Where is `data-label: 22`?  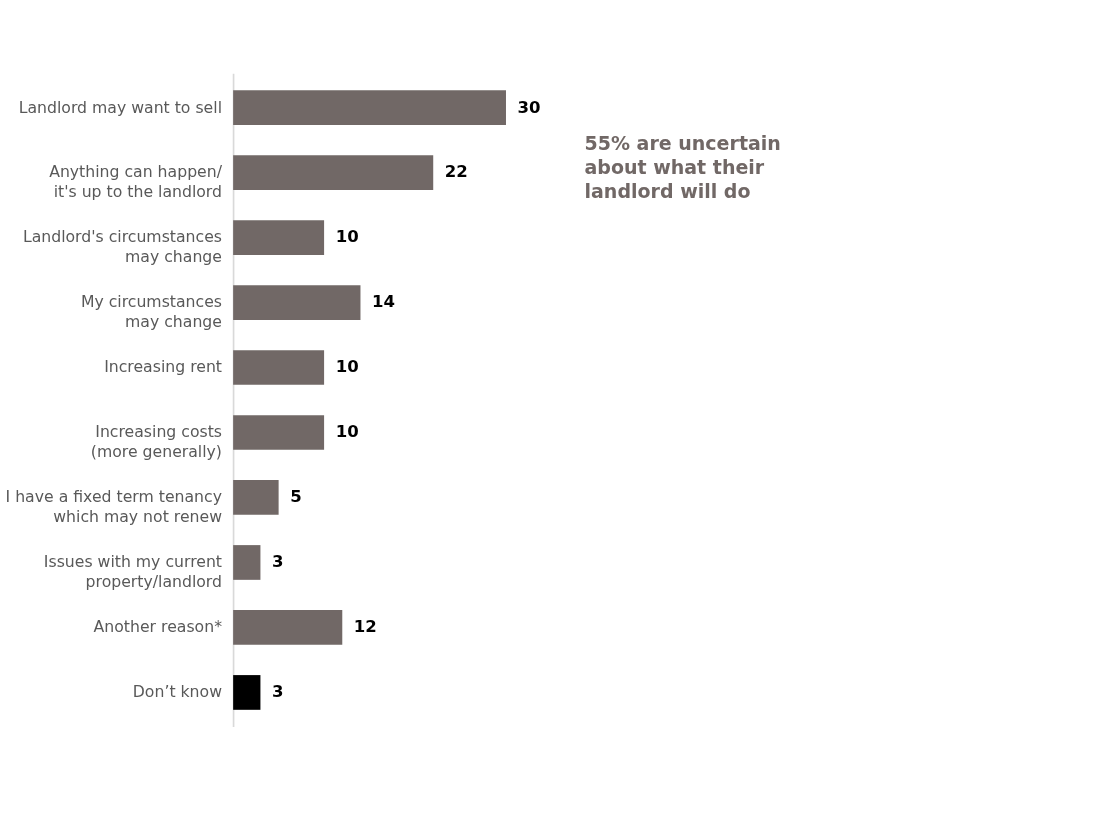 data-label: 22 is located at coordinates (456, 172).